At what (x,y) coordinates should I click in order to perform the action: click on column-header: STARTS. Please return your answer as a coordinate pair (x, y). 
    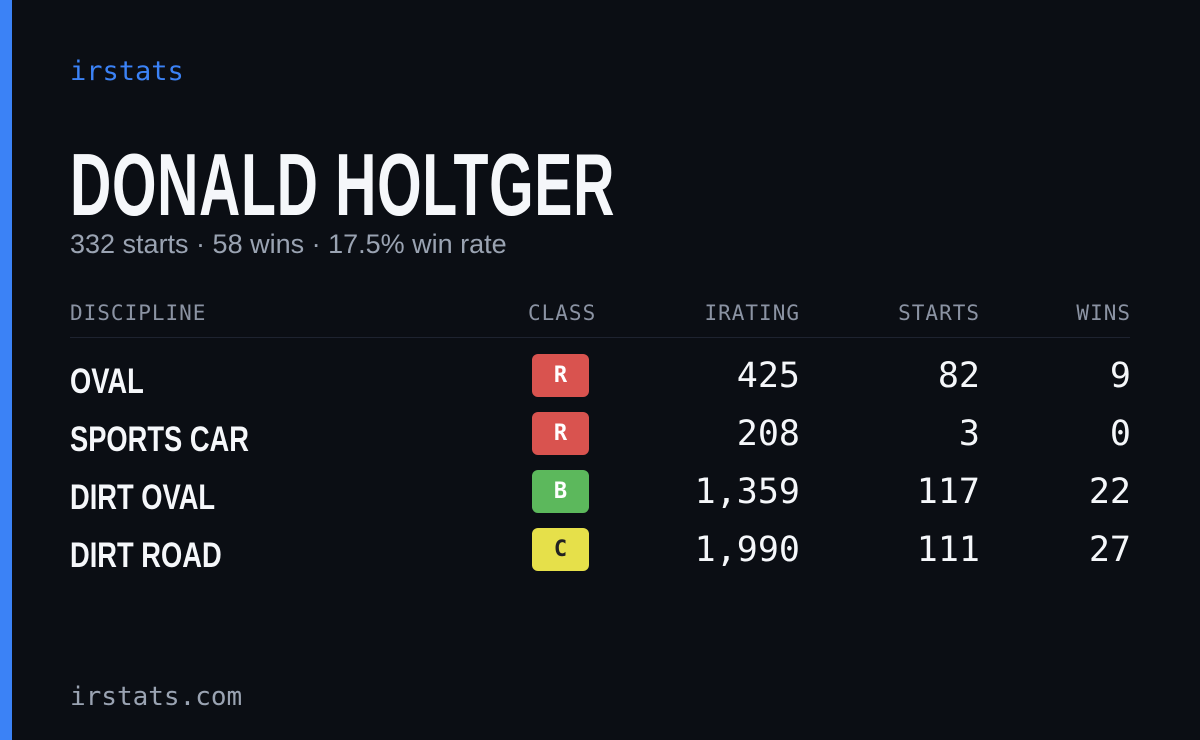
    Looking at the image, I should click on (939, 313).